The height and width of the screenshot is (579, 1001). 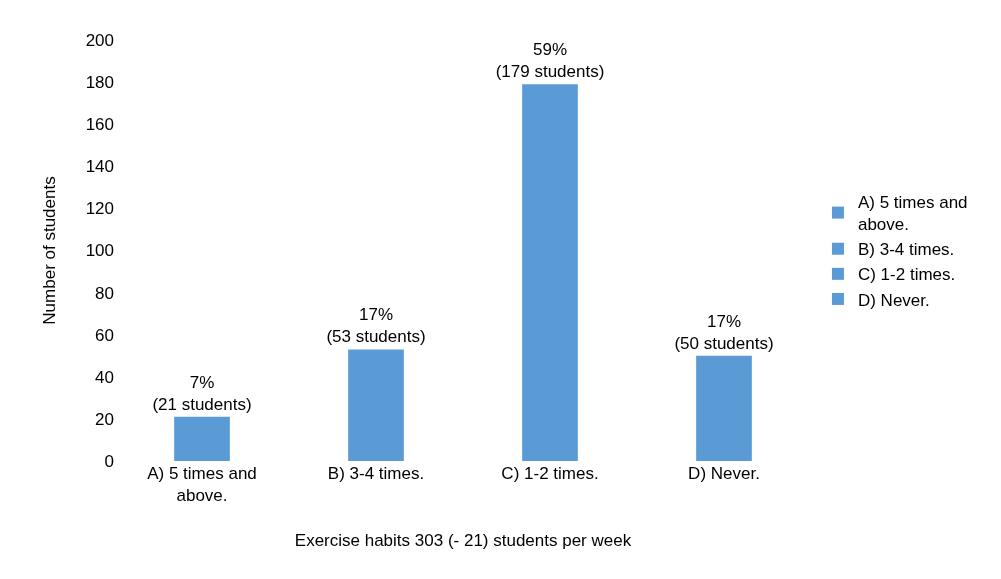 What do you see at coordinates (109, 461) in the screenshot?
I see `y-tick-label: 0` at bounding box center [109, 461].